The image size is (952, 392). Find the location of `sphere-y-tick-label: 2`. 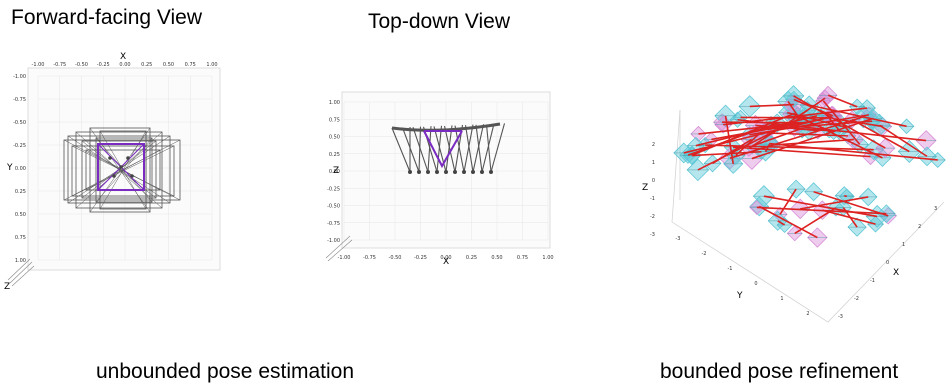

sphere-y-tick-label: 2 is located at coordinates (807, 314).